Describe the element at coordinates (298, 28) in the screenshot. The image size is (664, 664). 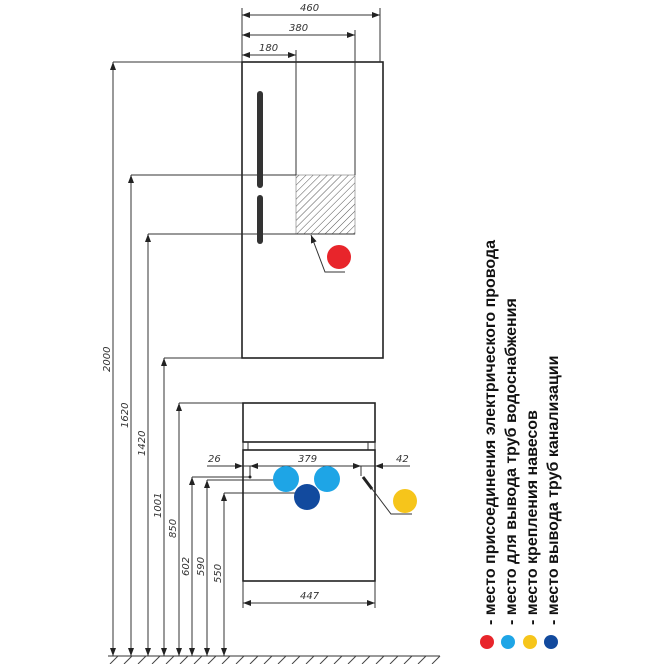
I see `dim-380: 380` at that location.